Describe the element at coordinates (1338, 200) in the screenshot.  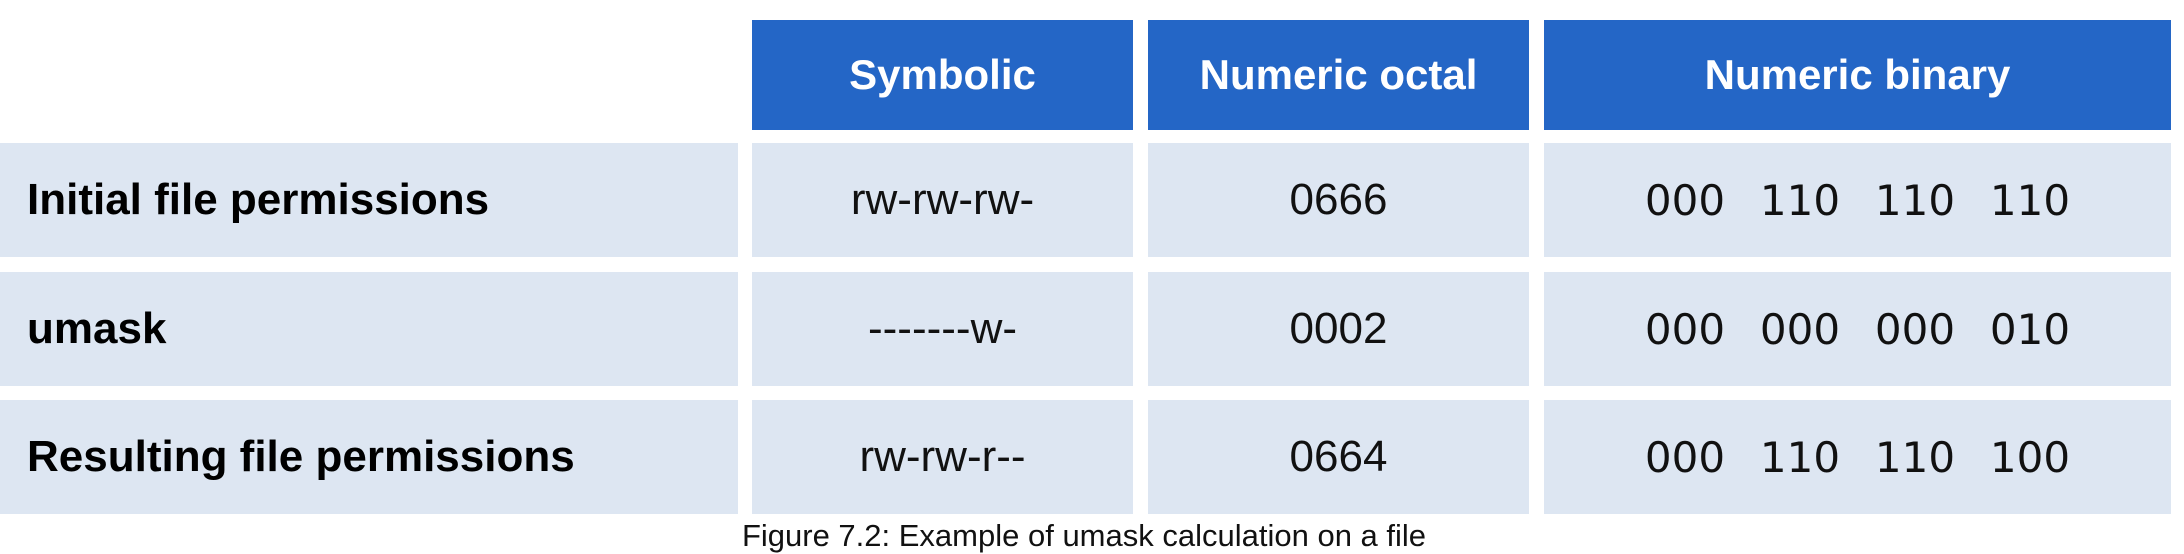
I see `octal-value: 0666` at that location.